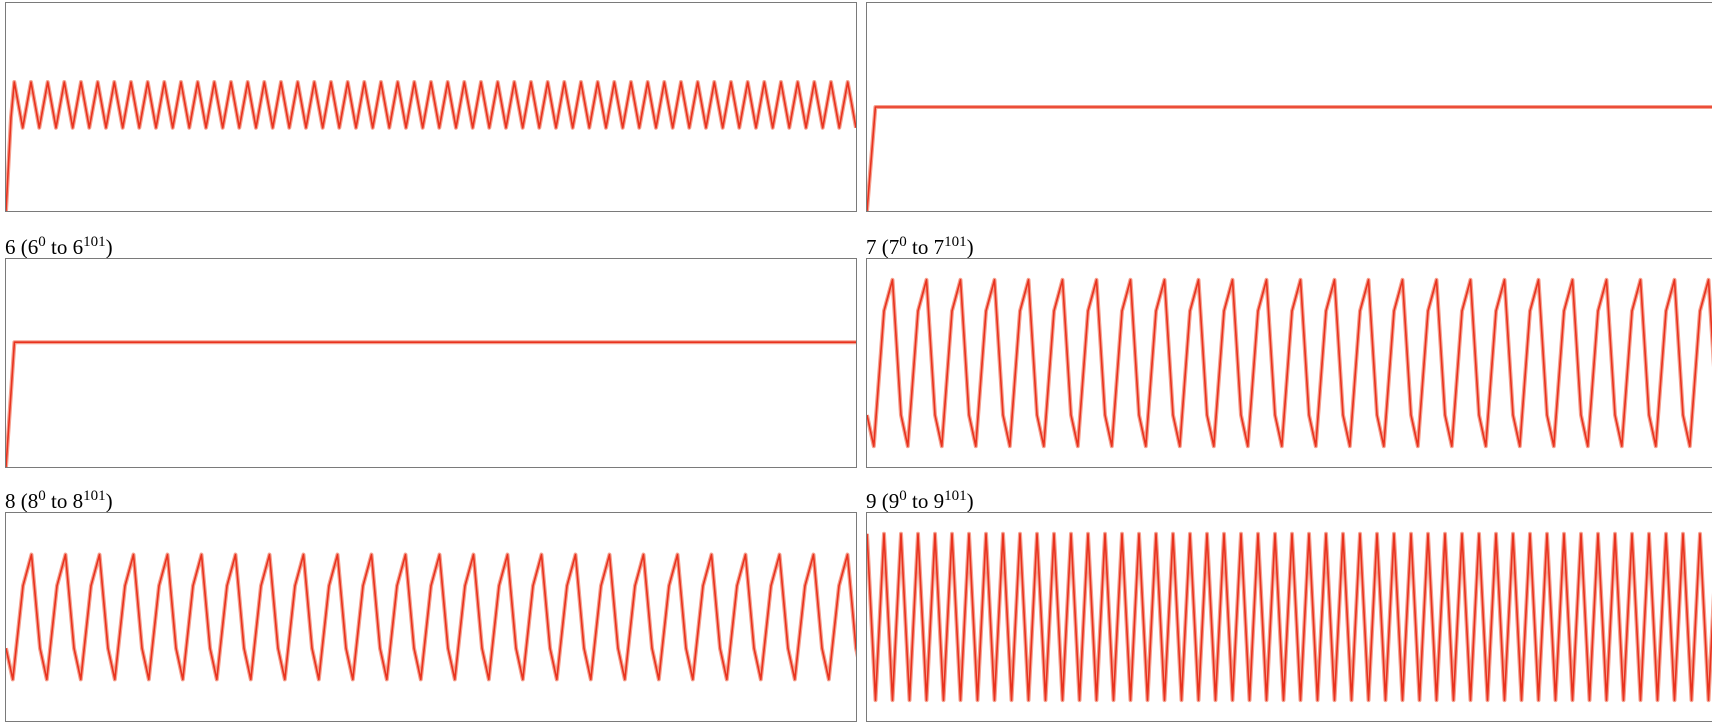 The image size is (1712, 726). I want to click on chart-4-title: 7 (70 to 7101), so click(920, 246).